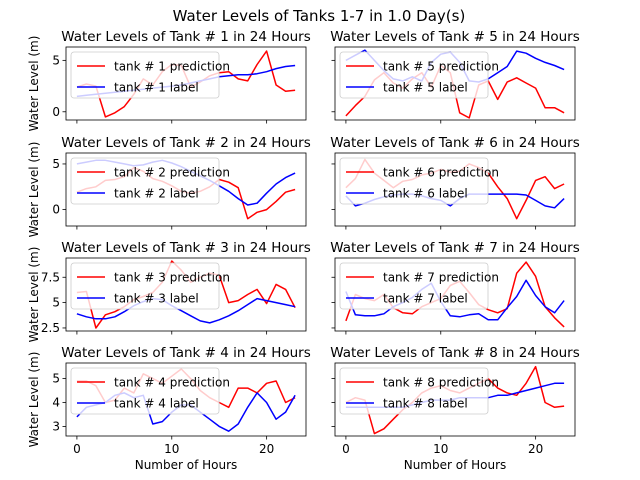 Image resolution: width=640 pixels, height=480 pixels. I want to click on legend: tank # 4 prediction tank # 4 label, so click(150, 391).